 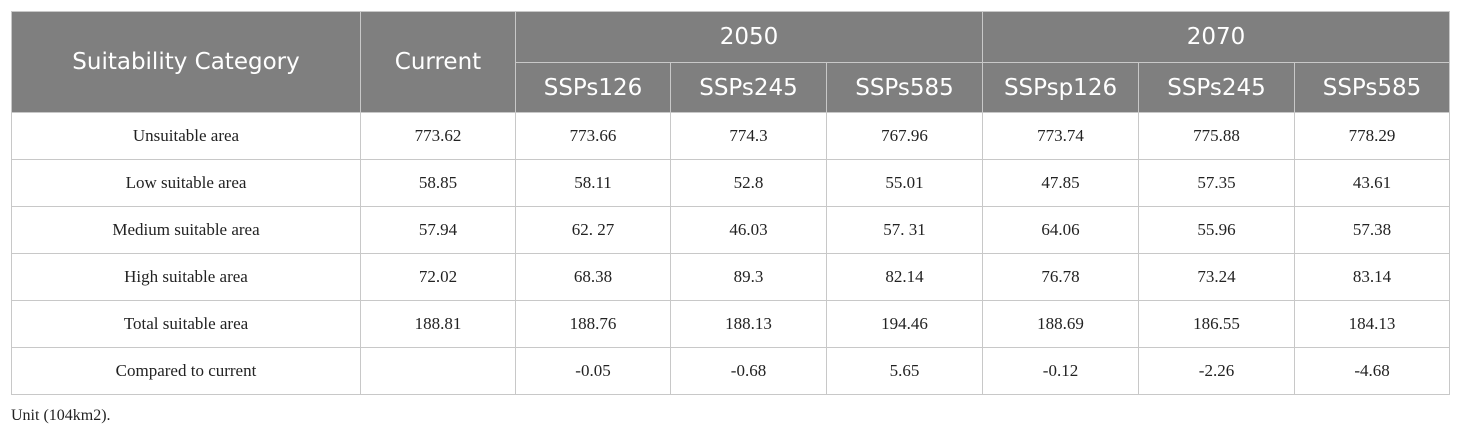 I want to click on header-cell: Current, so click(x=438, y=62).